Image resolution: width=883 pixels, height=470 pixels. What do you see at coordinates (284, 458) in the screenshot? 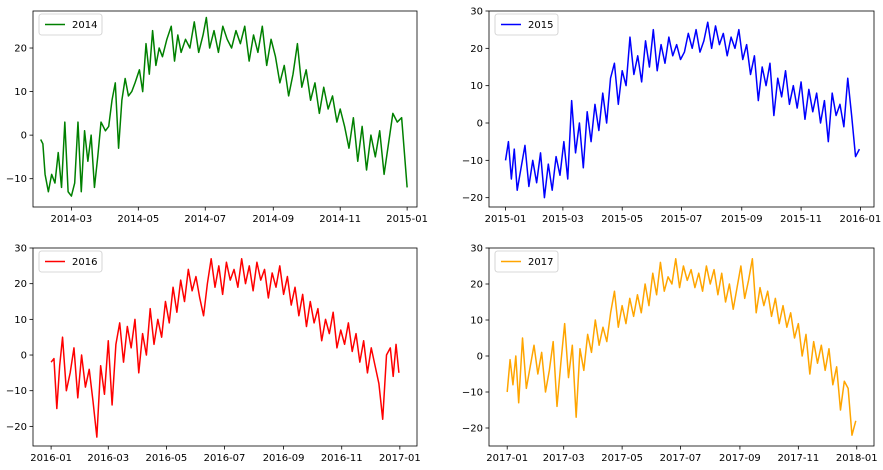
I see `x-tick-label: 2016-09` at bounding box center [284, 458].